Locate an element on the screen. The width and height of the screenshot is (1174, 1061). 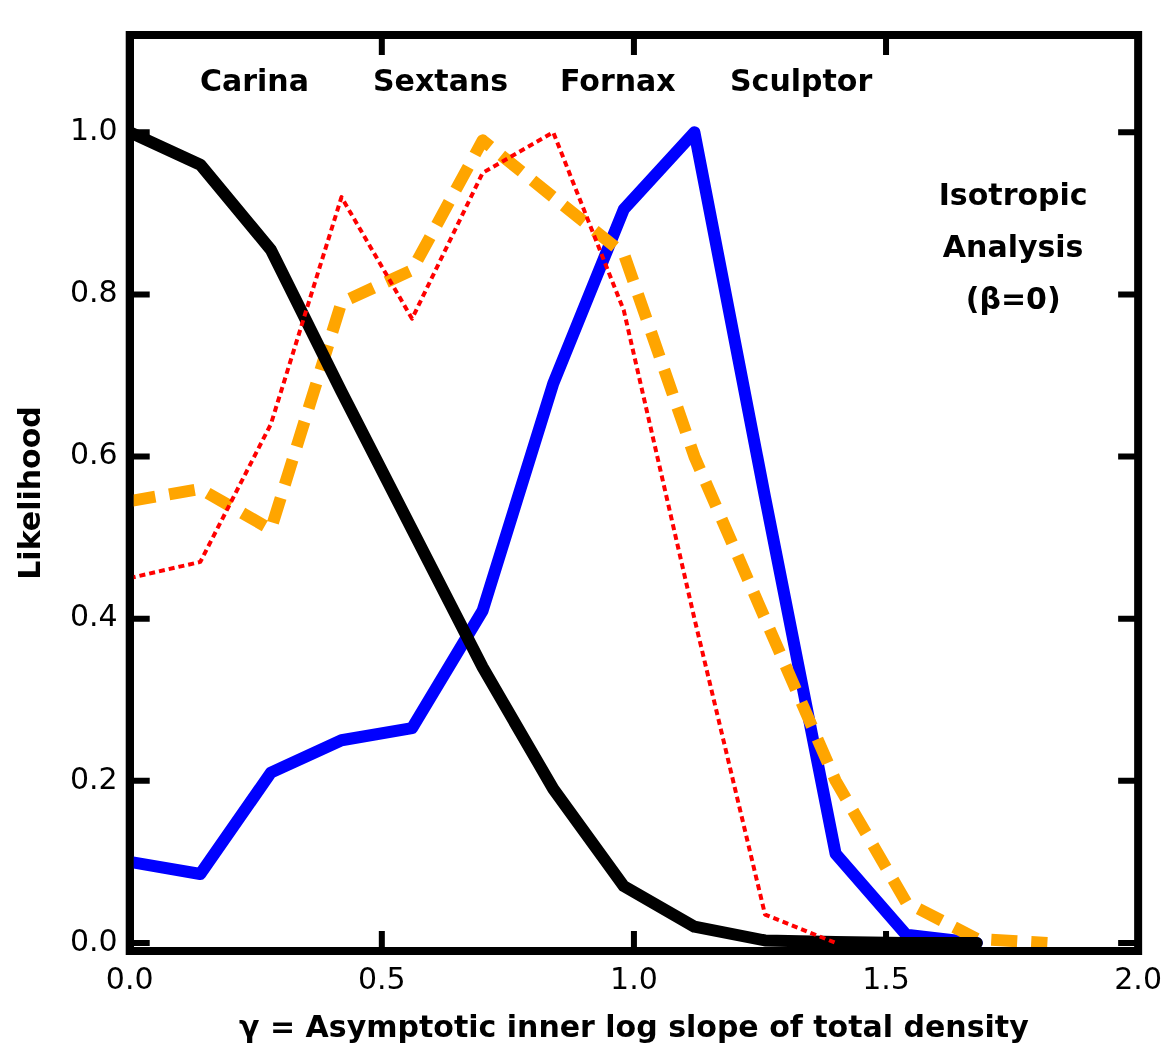
annotation: Carina is located at coordinates (254, 80).